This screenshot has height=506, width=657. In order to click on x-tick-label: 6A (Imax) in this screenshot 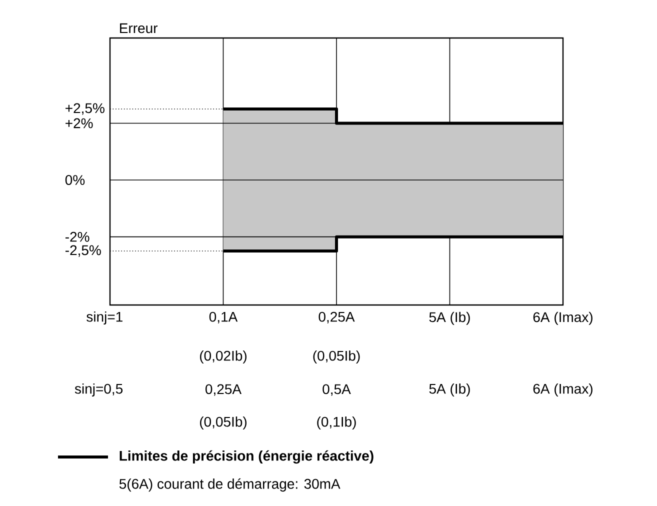, I will do `click(562, 318)`.